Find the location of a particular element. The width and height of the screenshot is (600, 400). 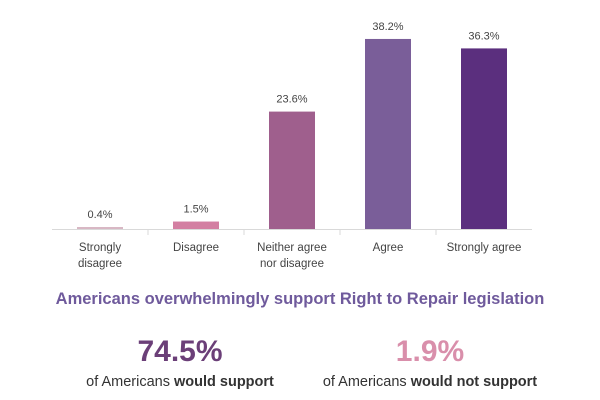

category-label-1-0: Disagree is located at coordinates (196, 248).